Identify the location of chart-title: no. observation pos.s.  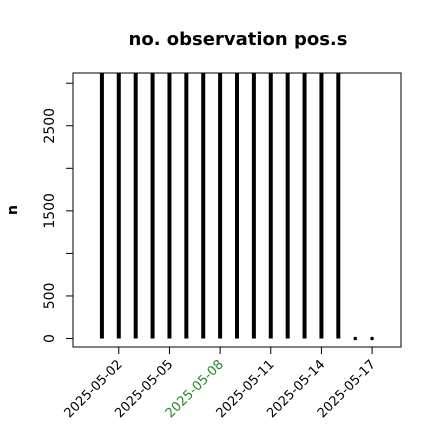
(238, 39).